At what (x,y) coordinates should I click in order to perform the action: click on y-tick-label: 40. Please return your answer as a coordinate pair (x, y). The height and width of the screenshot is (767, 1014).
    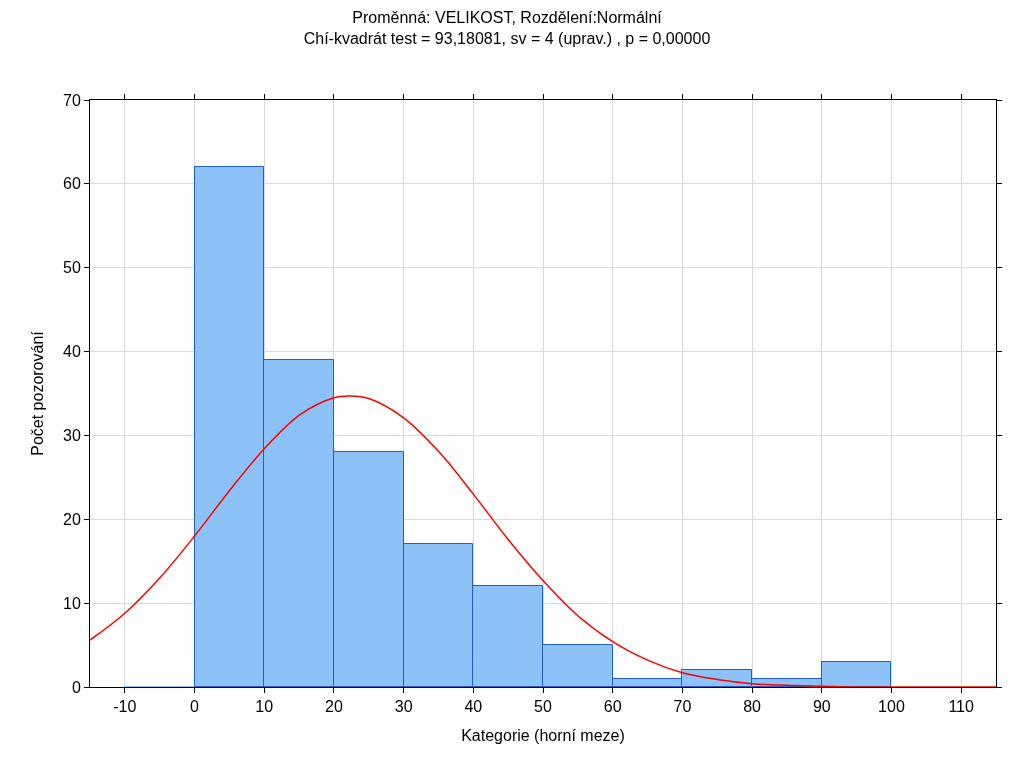
    Looking at the image, I should click on (72, 352).